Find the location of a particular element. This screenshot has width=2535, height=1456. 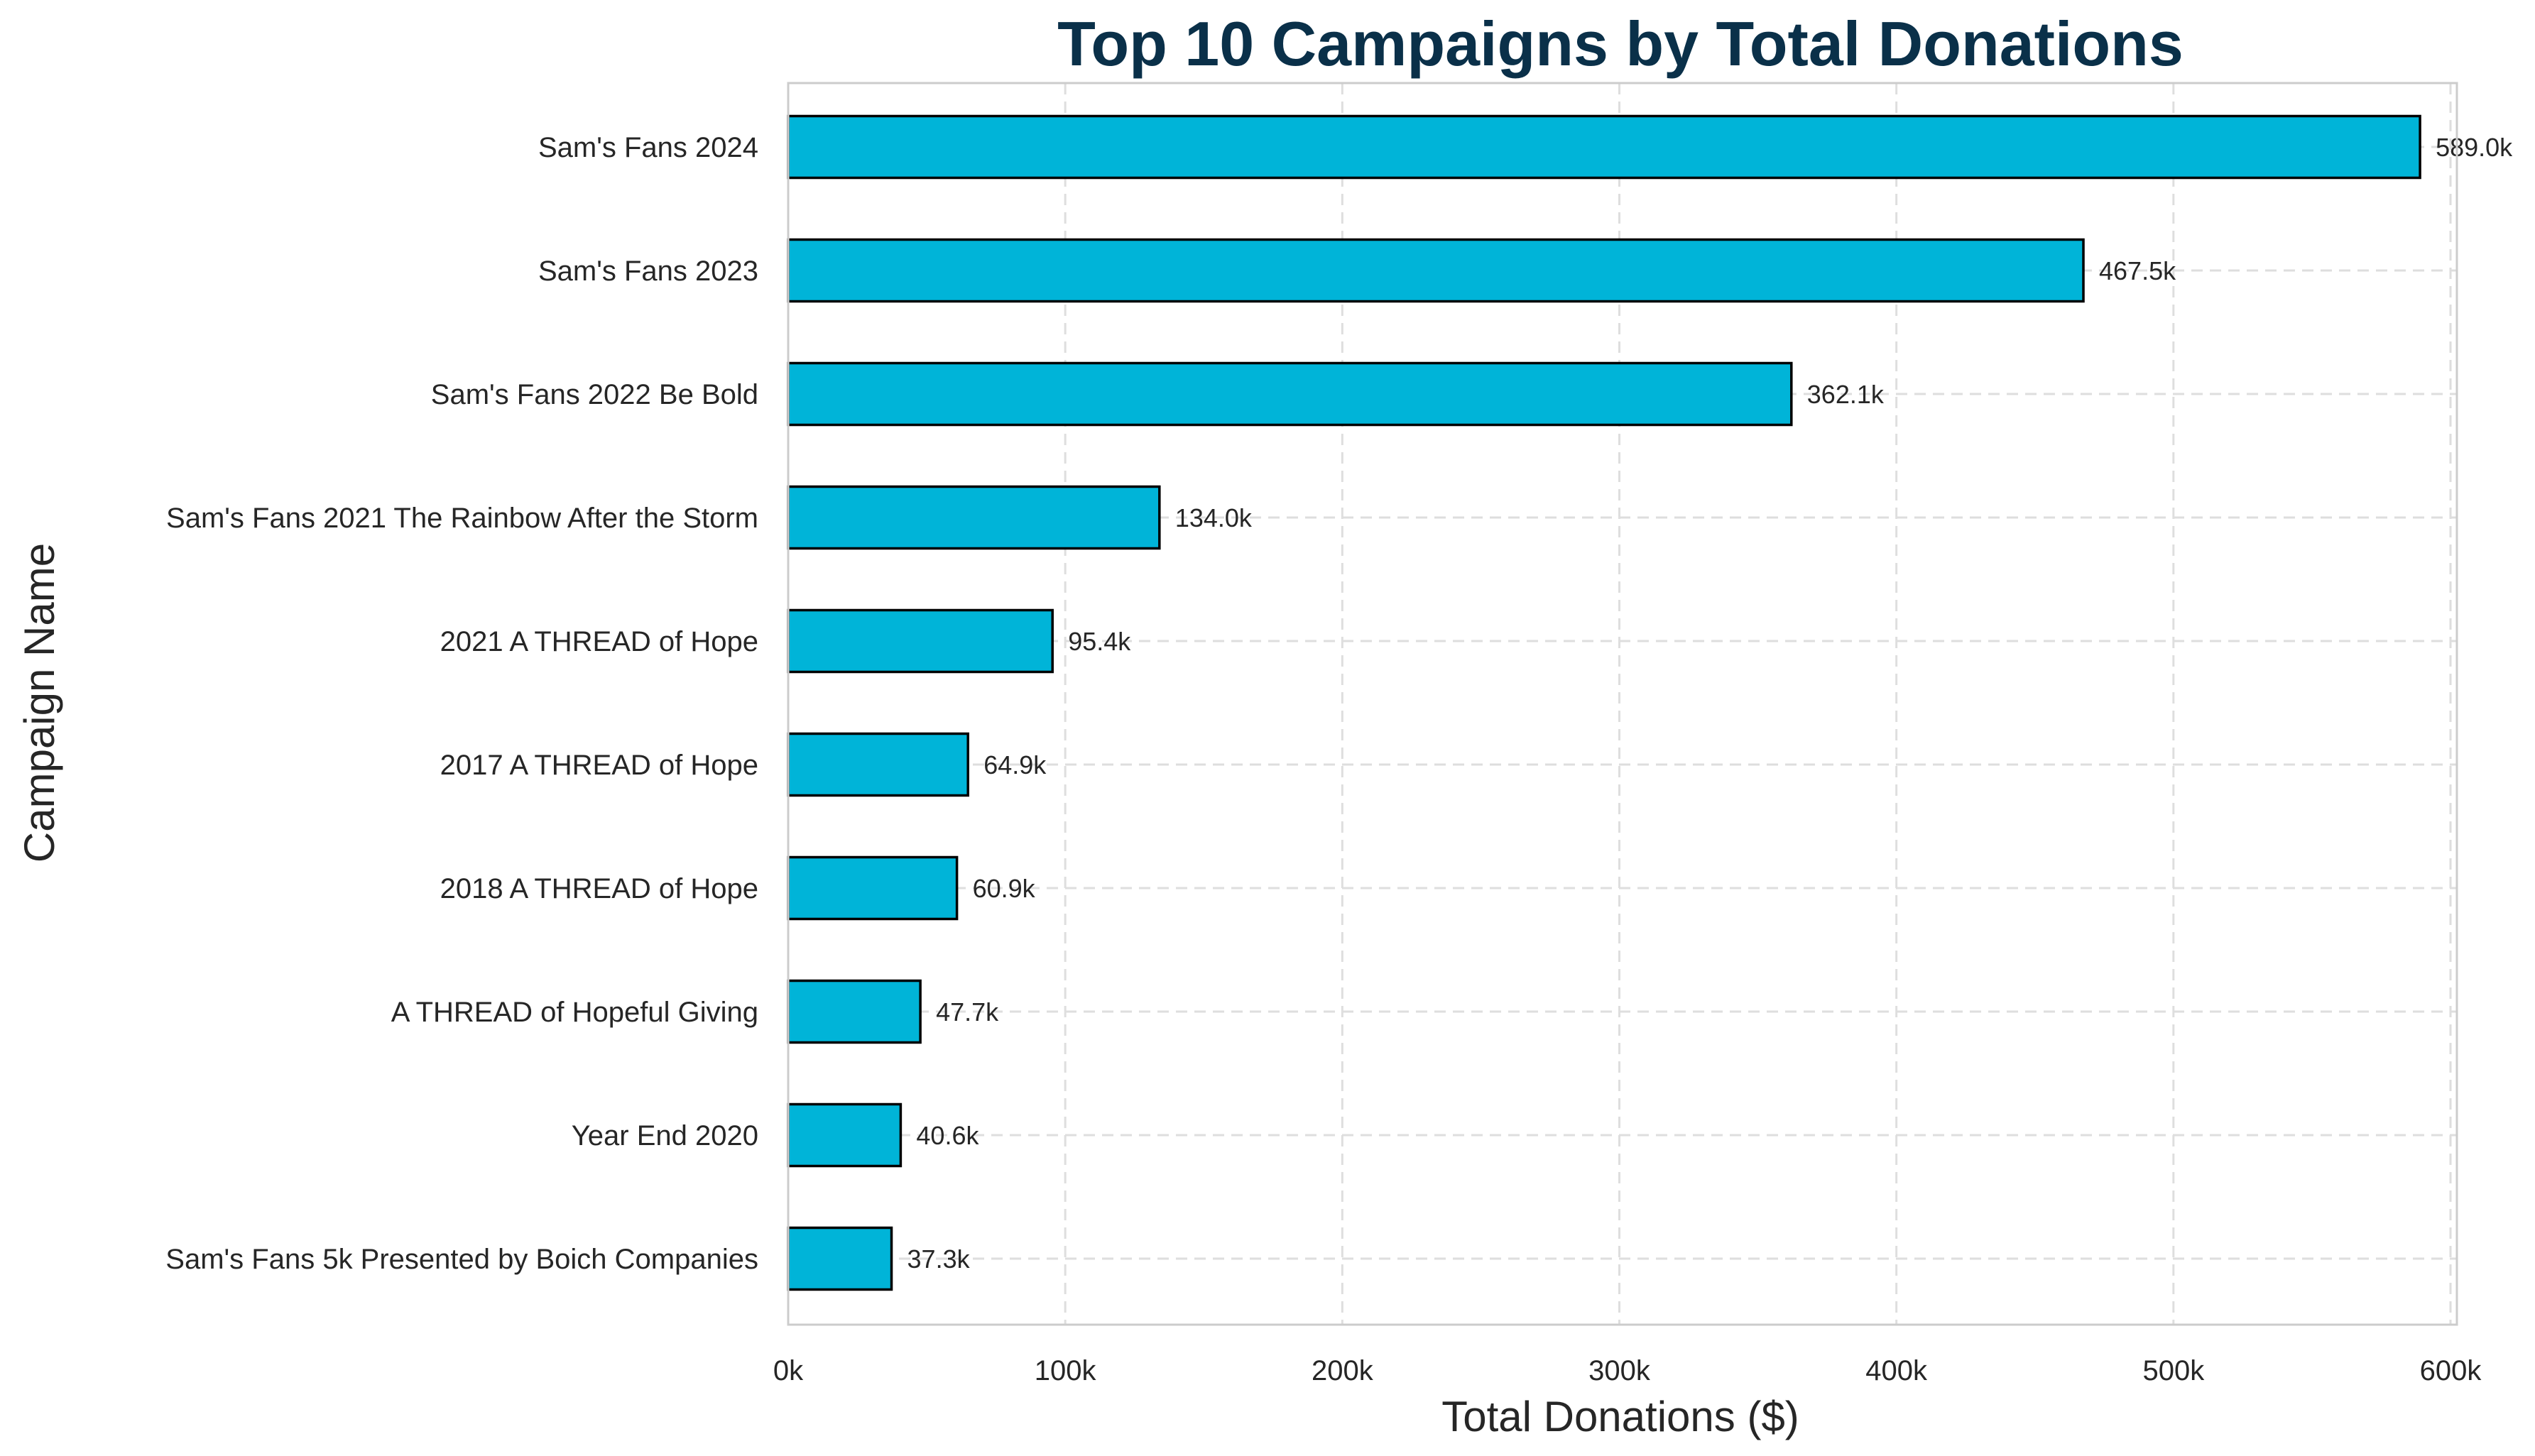

y-tick-label: 2021 A THREAD of Hope is located at coordinates (599, 642).